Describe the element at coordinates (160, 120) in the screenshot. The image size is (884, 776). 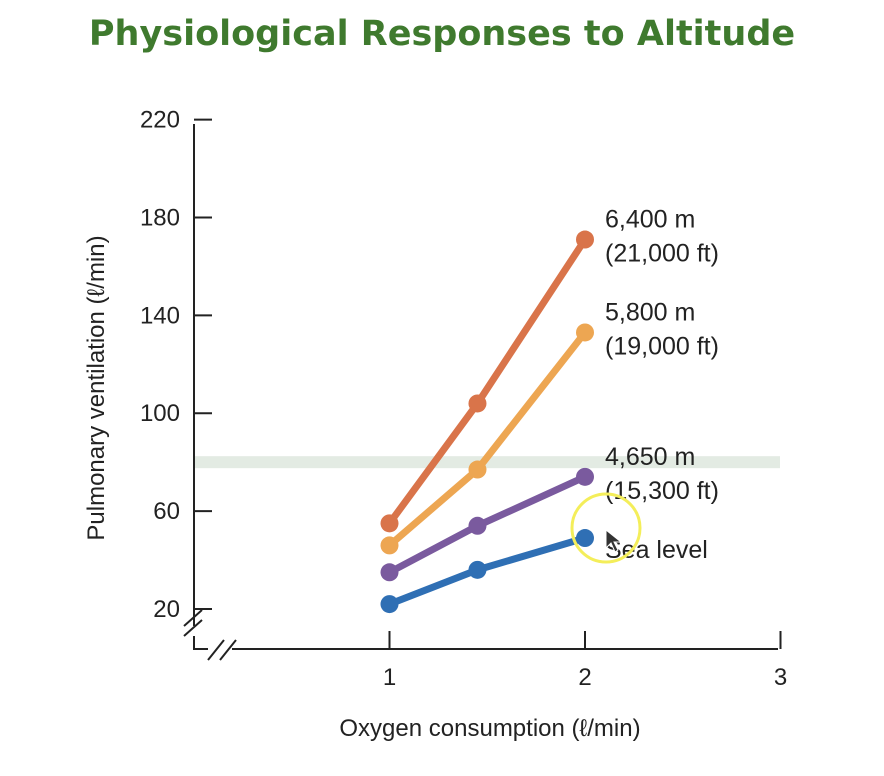
I see `y-tick-label: 220` at that location.